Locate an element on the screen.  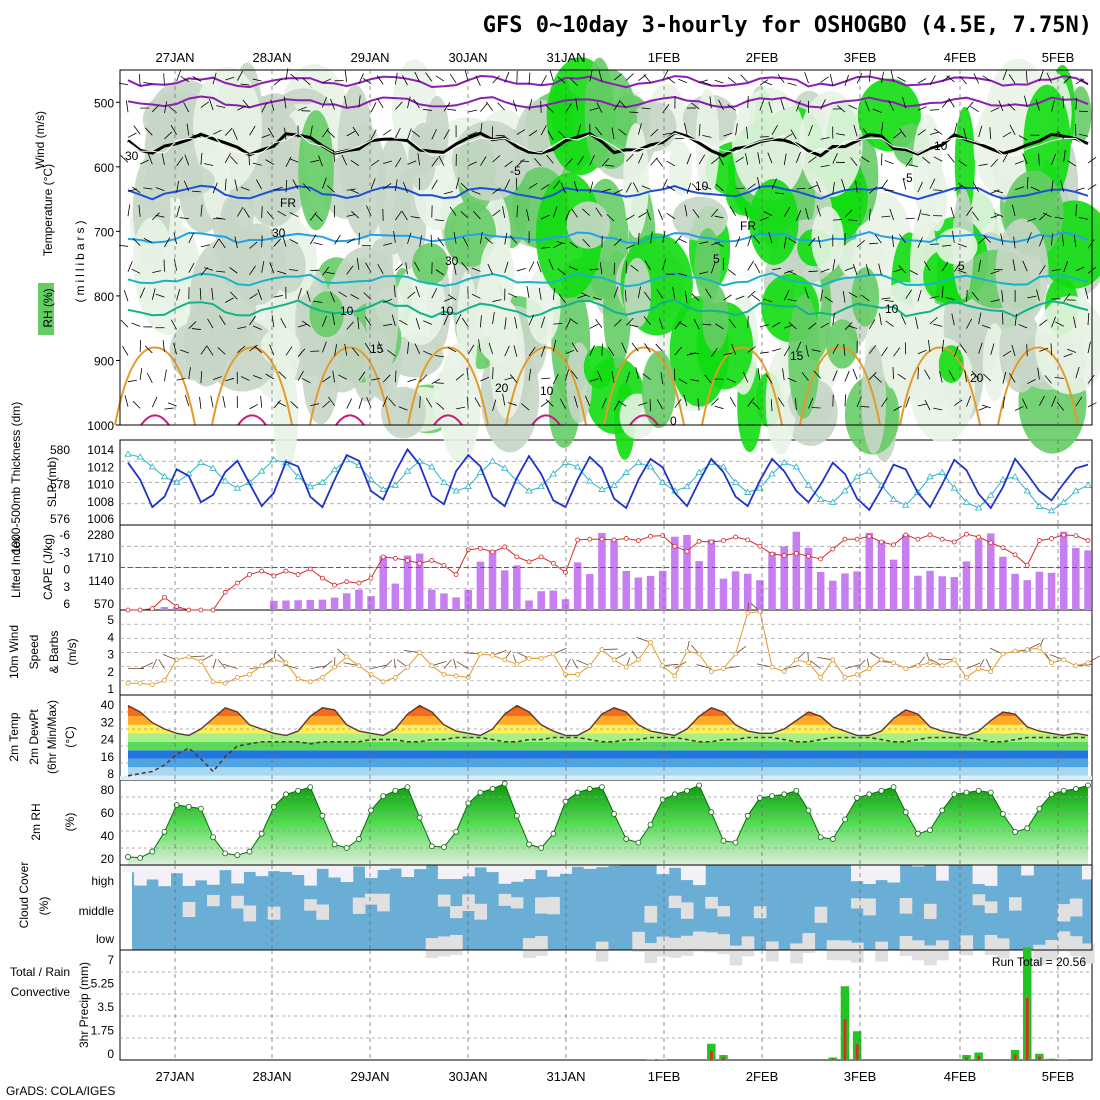
contour-label: 30 is located at coordinates (452, 261).